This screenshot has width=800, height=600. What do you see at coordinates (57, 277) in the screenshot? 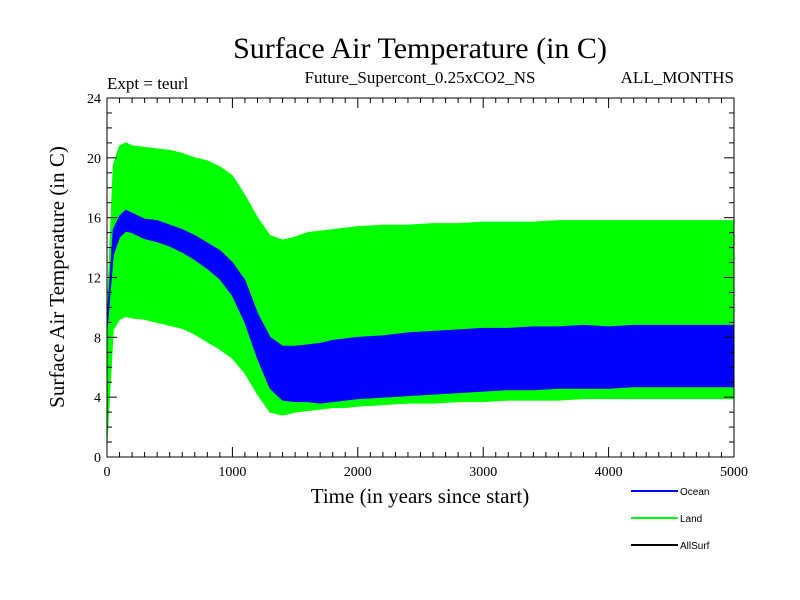
I see `y-axis-label: Surface Air Temperature (in C)` at bounding box center [57, 277].